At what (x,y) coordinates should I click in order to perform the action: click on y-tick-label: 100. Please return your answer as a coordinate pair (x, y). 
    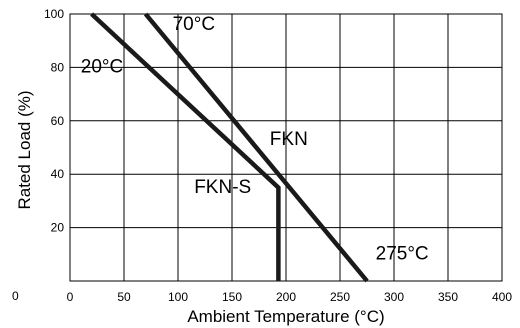
    Looking at the image, I should click on (54, 14).